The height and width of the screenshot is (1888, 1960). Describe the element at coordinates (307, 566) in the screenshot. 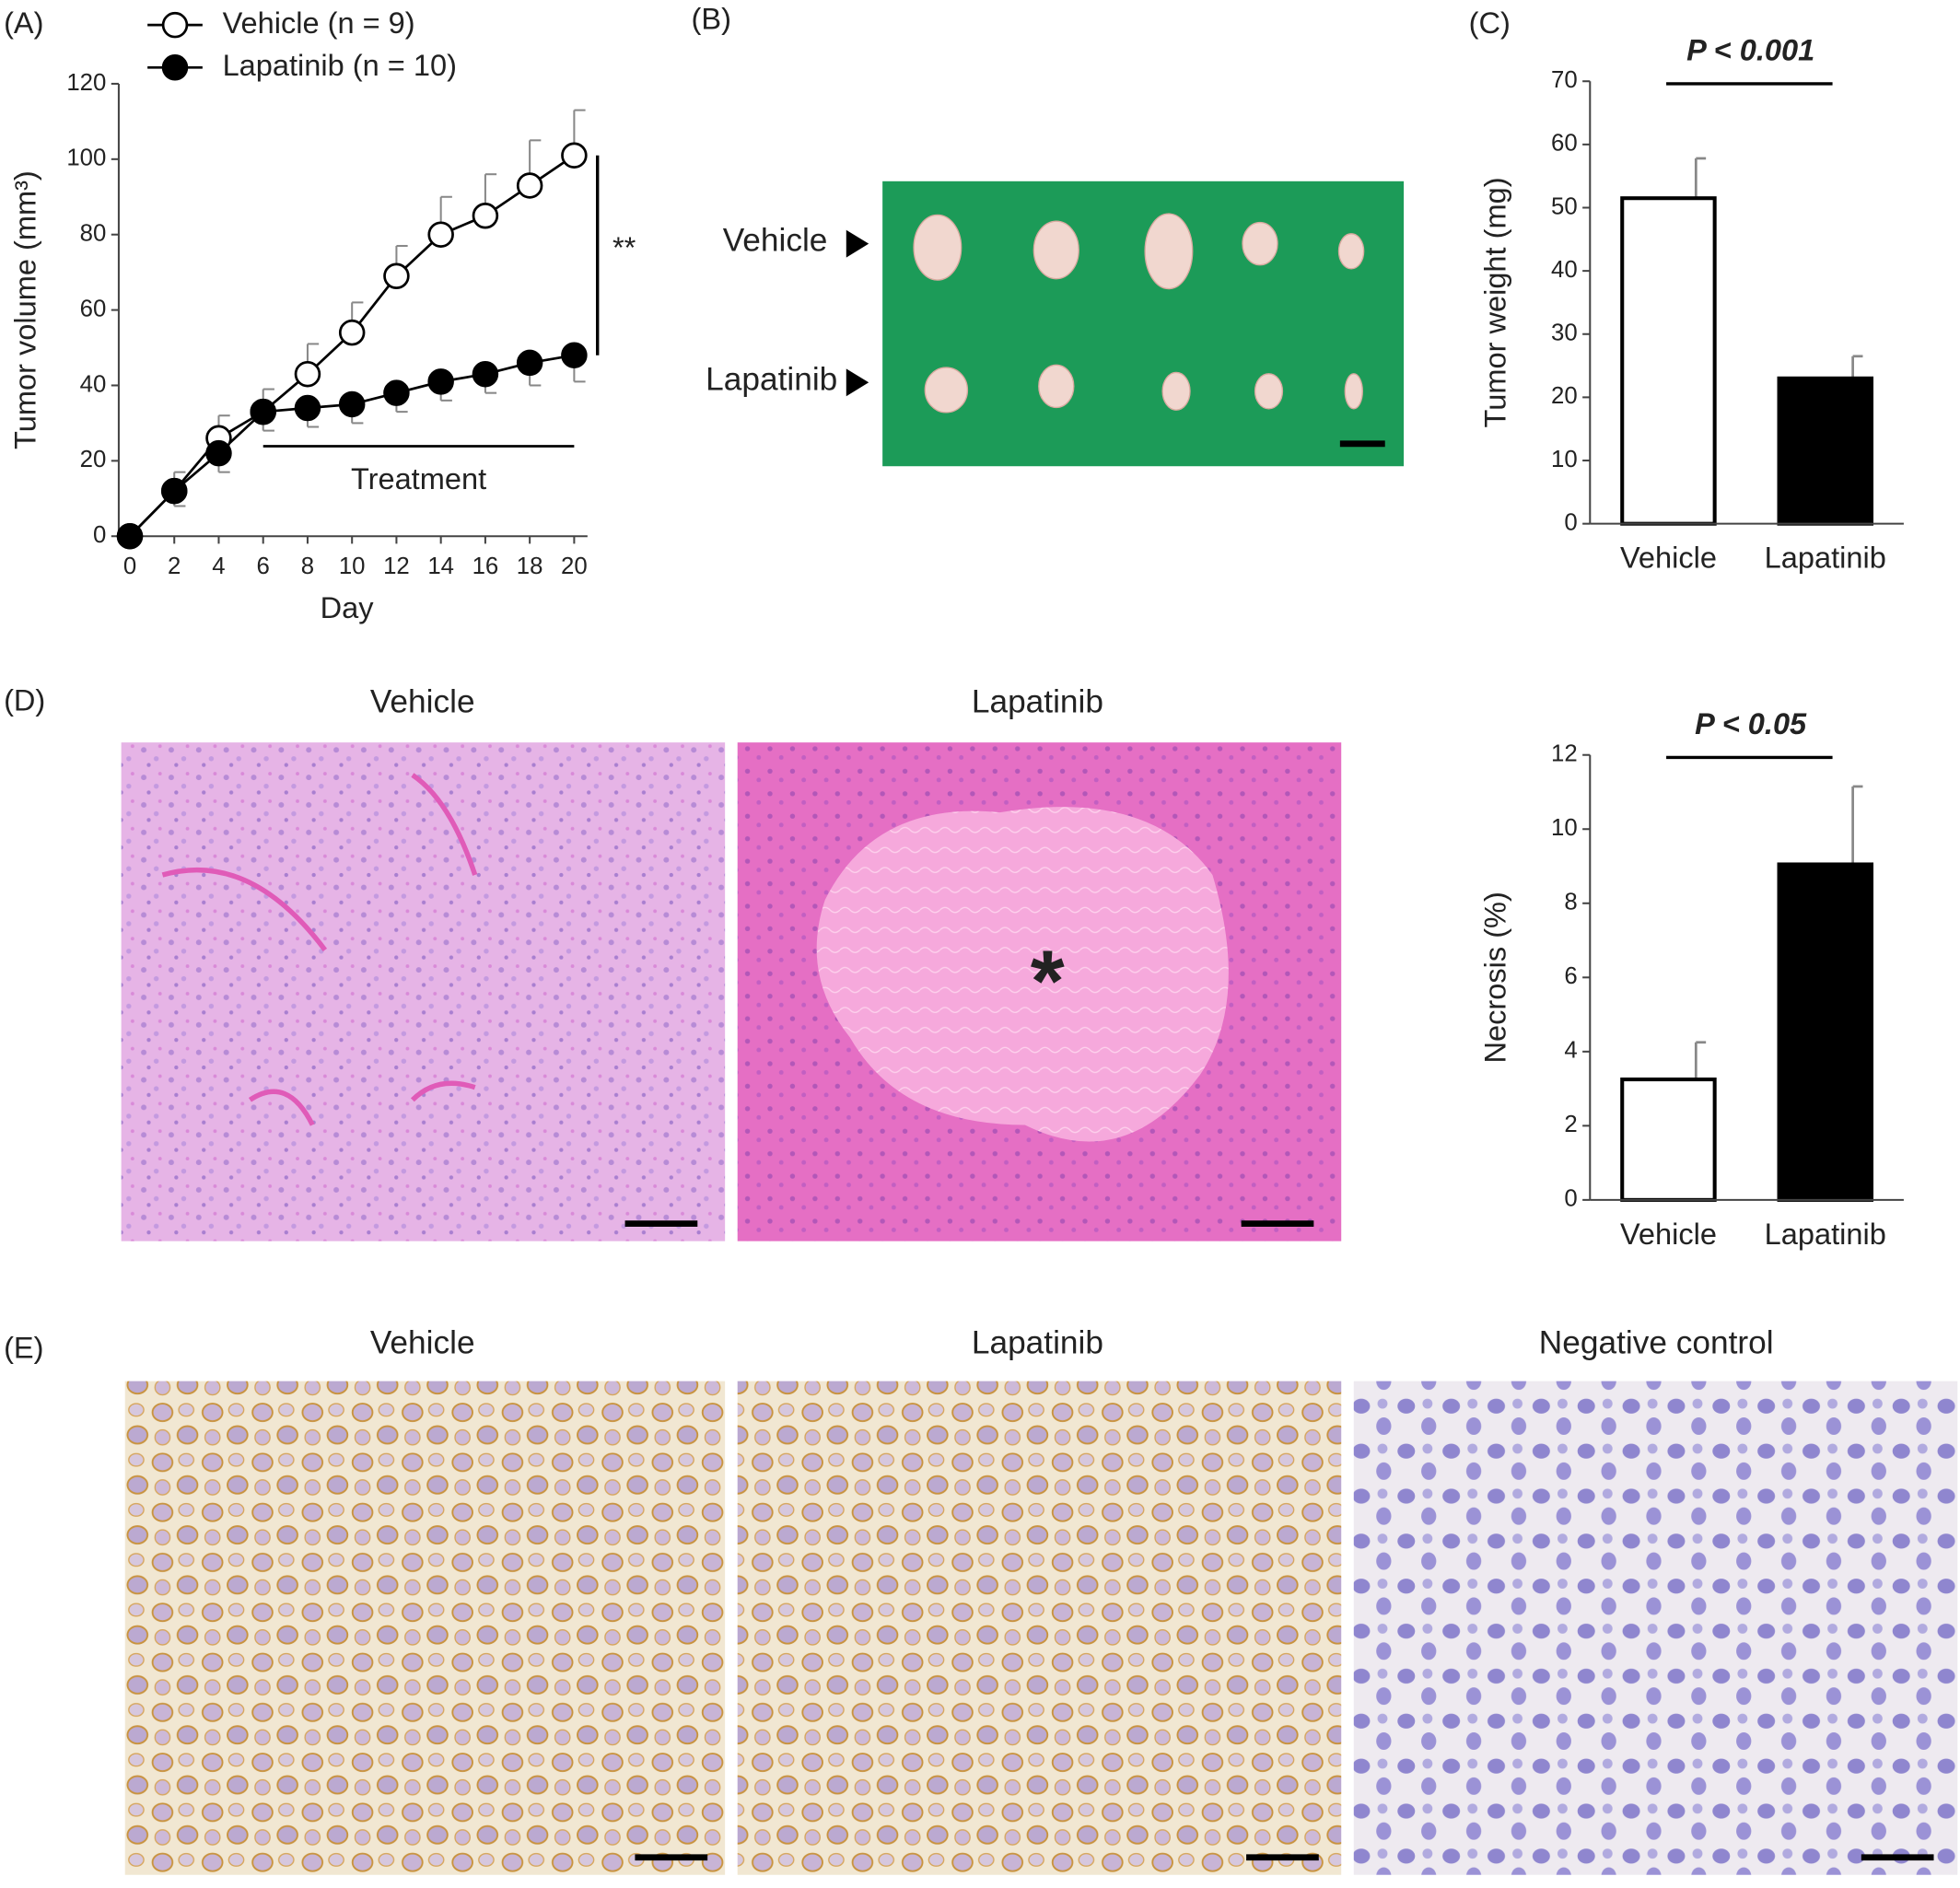

I see `x-tick-label: 8` at that location.